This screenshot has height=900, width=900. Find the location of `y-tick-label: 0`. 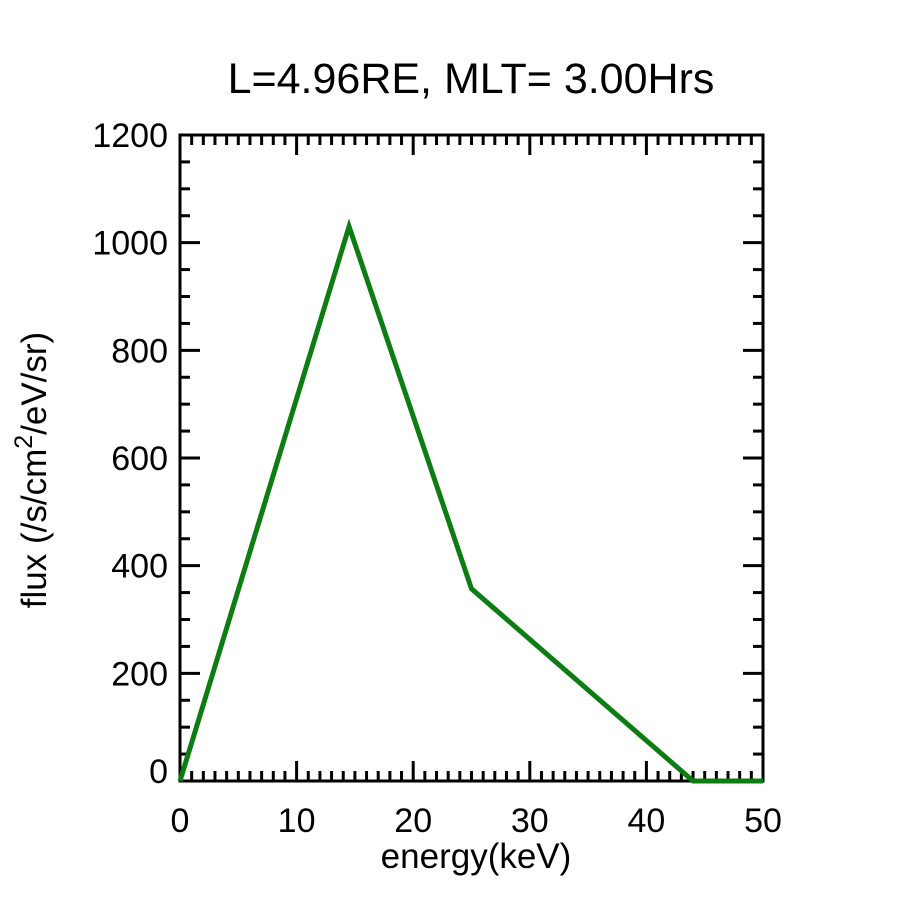

y-tick-label: 0 is located at coordinates (158, 772).